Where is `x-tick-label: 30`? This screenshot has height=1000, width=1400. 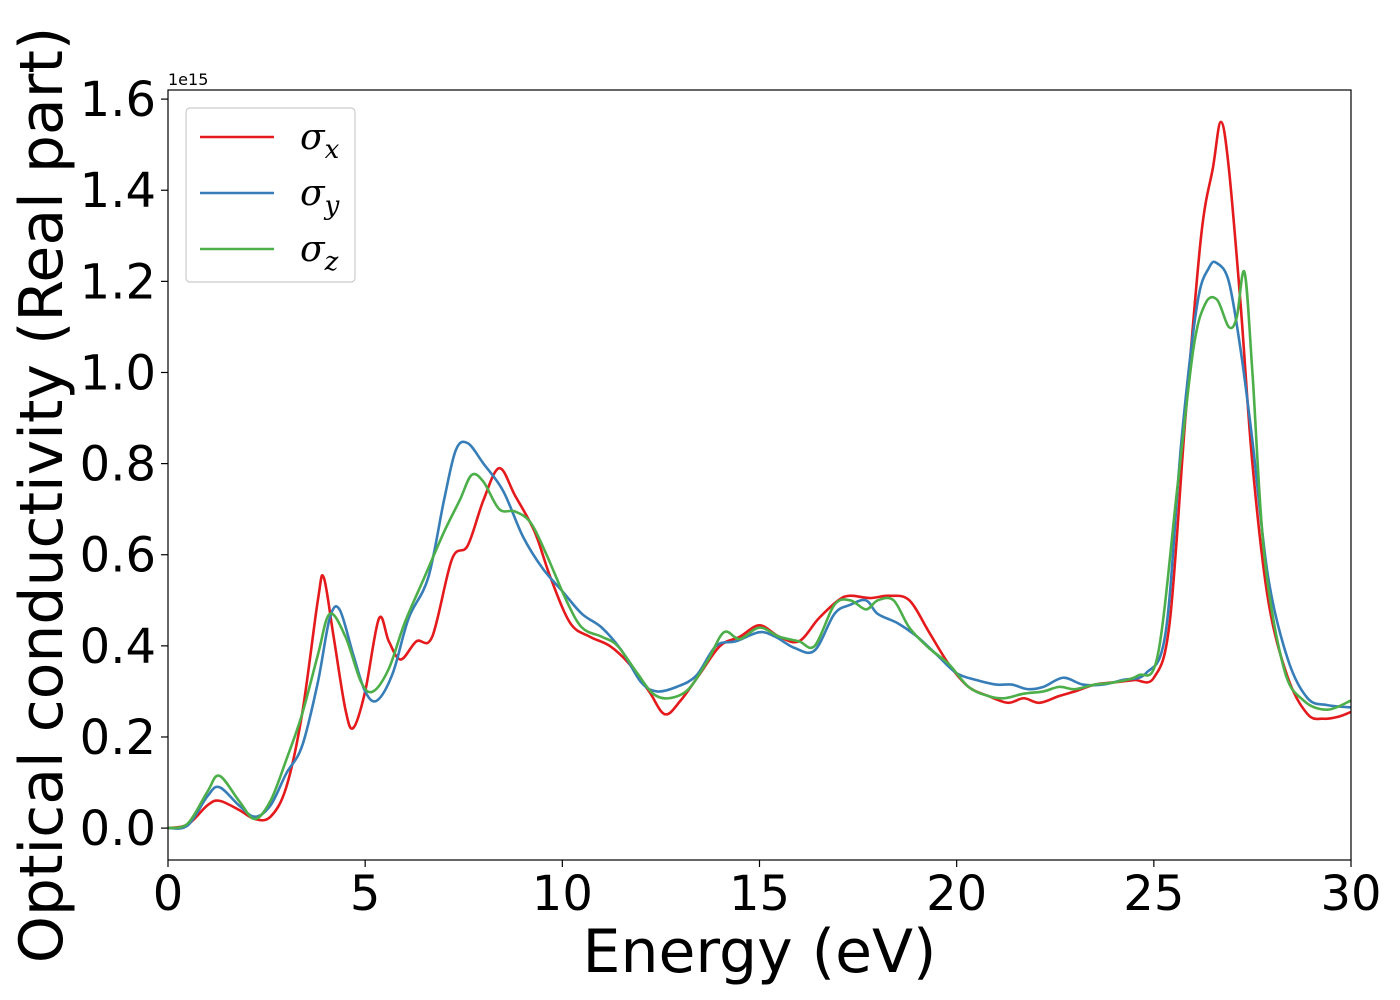 x-tick-label: 30 is located at coordinates (1350, 894).